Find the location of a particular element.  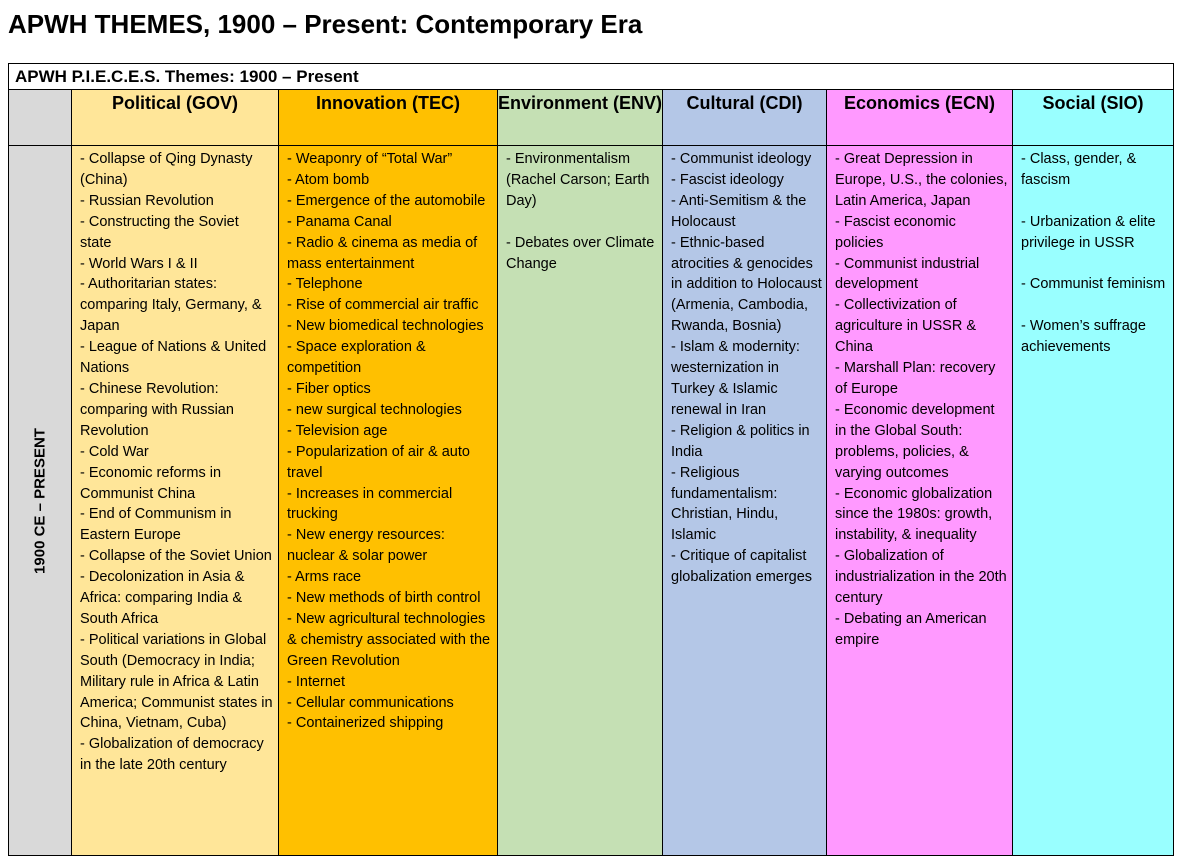

list-item: - Space exploration & competition is located at coordinates (356, 358).